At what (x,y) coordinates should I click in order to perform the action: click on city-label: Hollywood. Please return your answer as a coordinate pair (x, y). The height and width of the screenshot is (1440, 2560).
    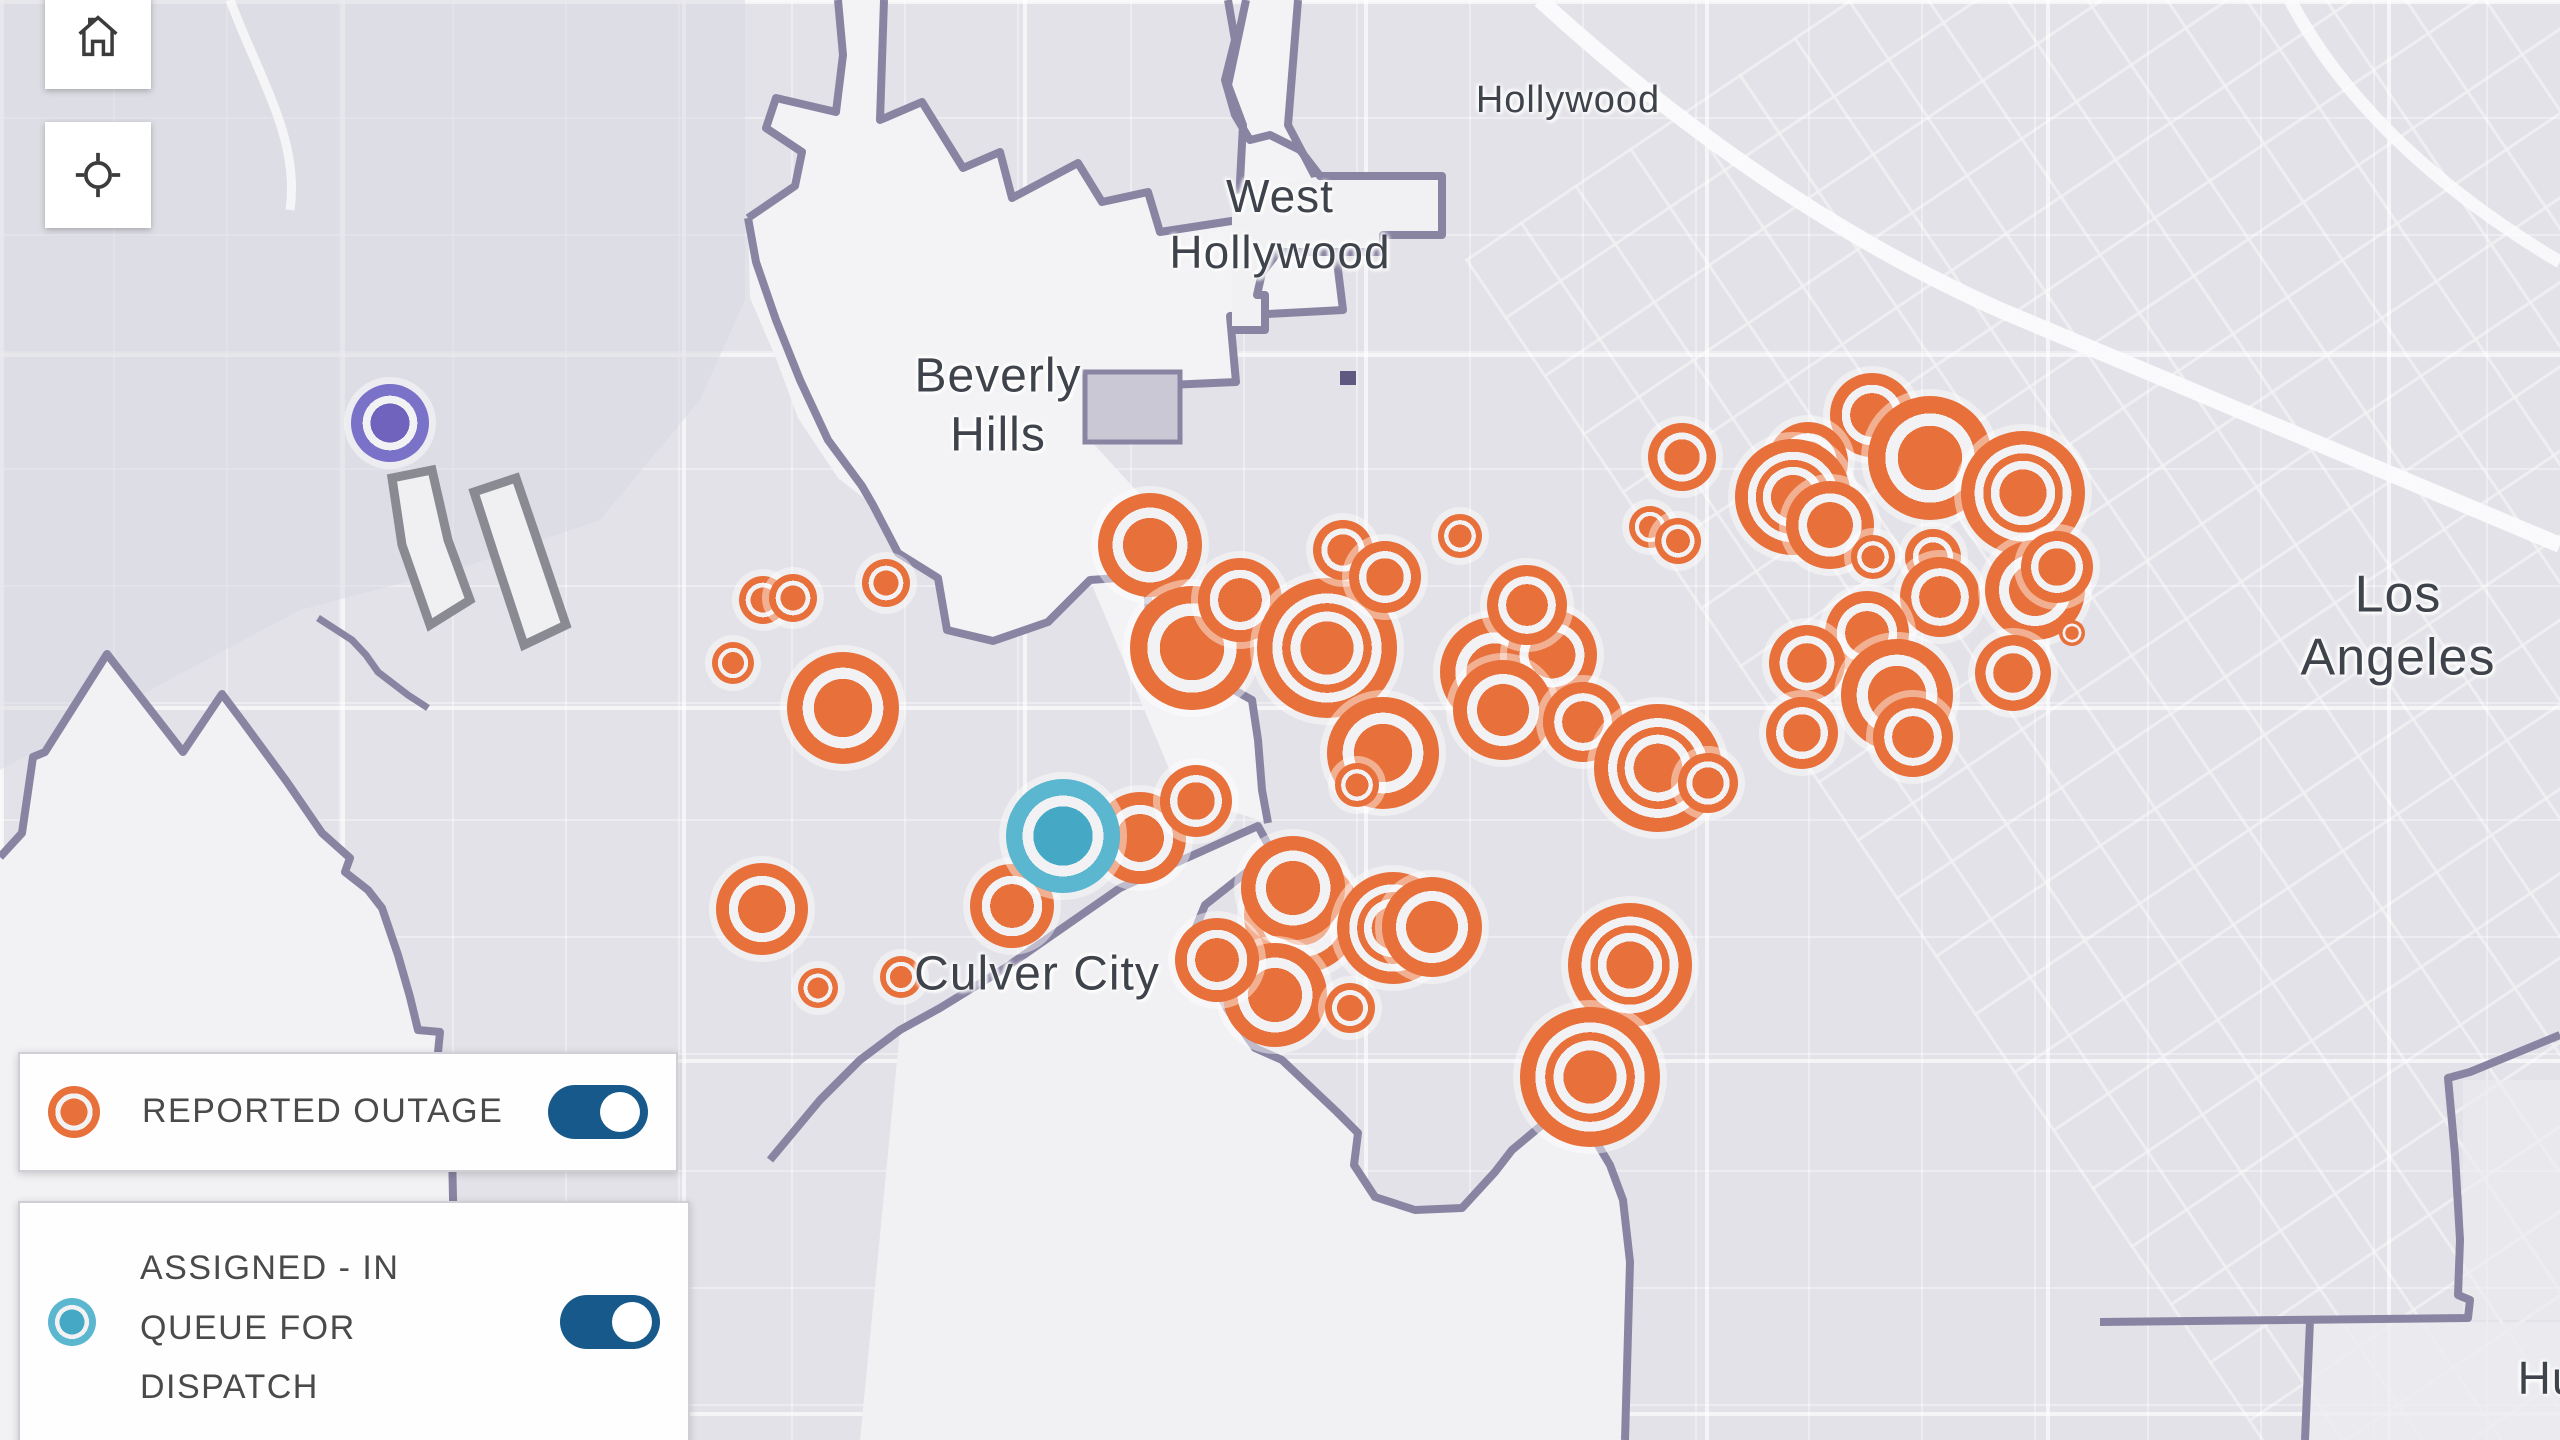
    Looking at the image, I should click on (1568, 99).